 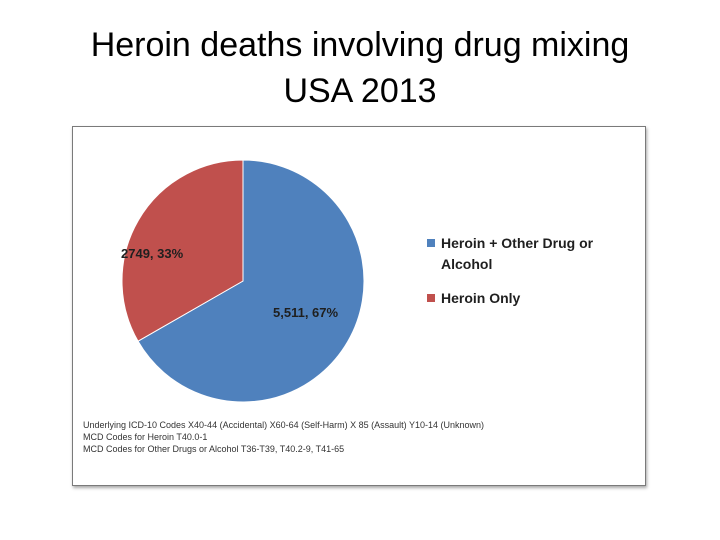 What do you see at coordinates (360, 45) in the screenshot?
I see `title-line-1: Heroin deaths involving drug mixing` at bounding box center [360, 45].